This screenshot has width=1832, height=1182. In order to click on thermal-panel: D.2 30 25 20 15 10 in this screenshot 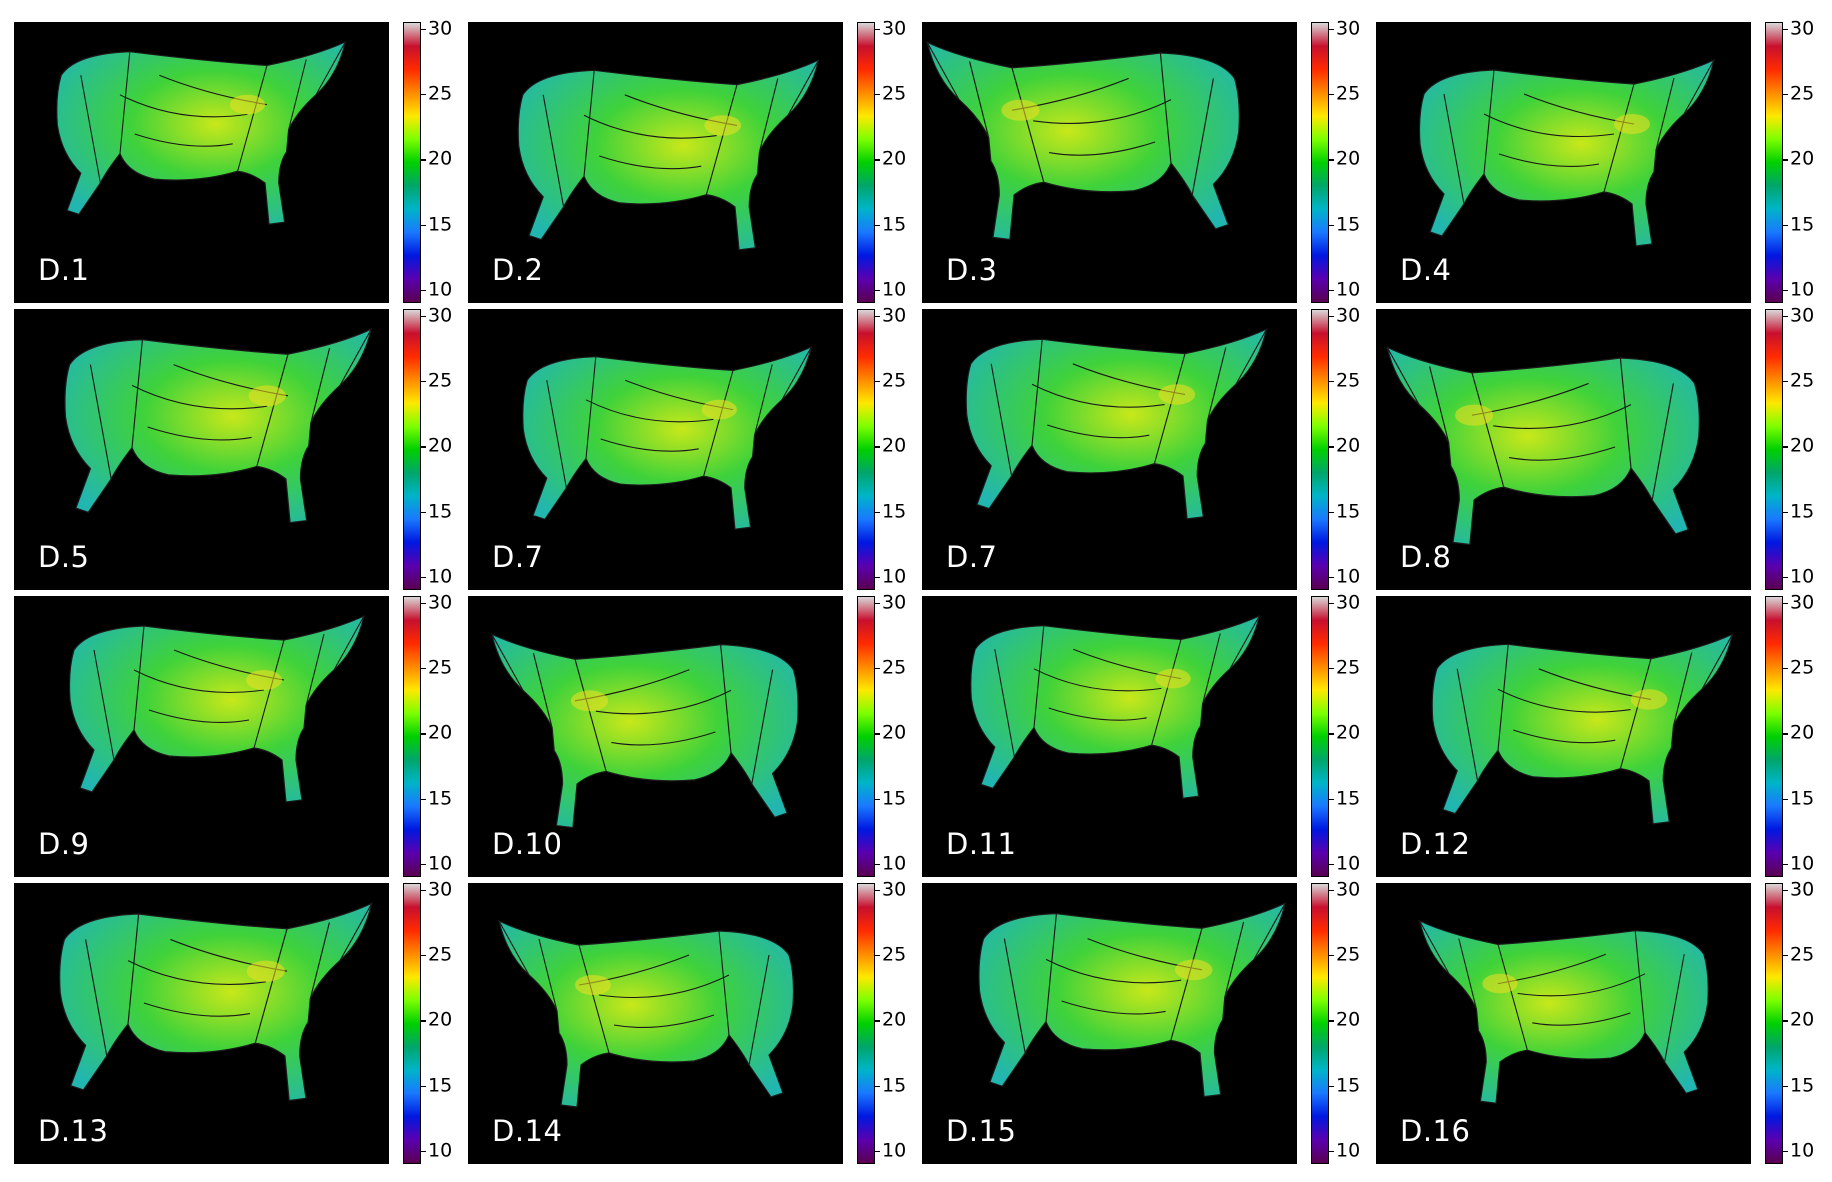, I will do `click(694, 161)`.